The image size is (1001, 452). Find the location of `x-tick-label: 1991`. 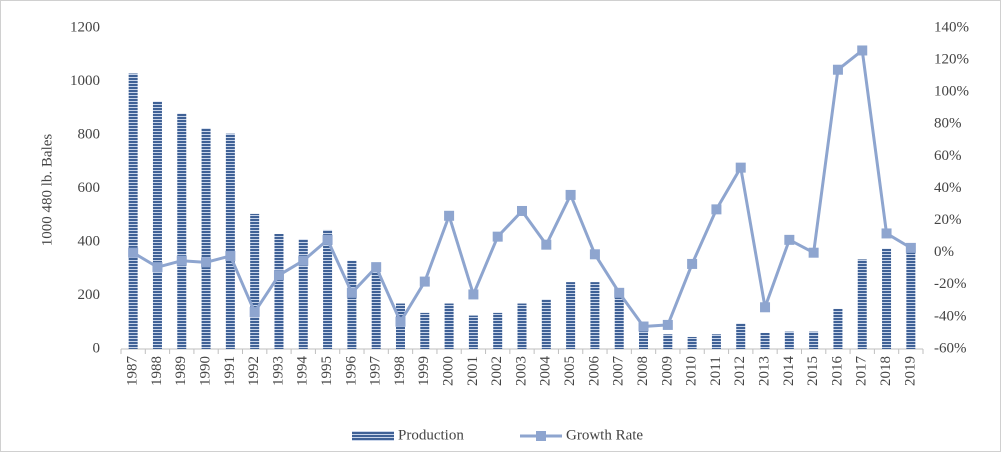

x-tick-label: 1991 is located at coordinates (230, 371).